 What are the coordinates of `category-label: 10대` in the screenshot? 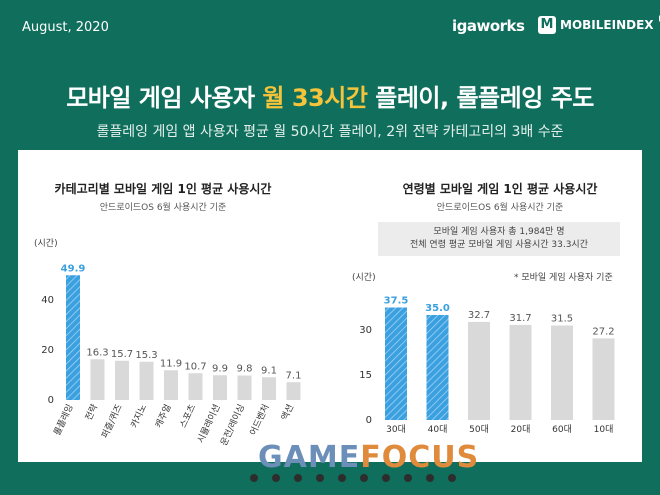 It's located at (604, 429).